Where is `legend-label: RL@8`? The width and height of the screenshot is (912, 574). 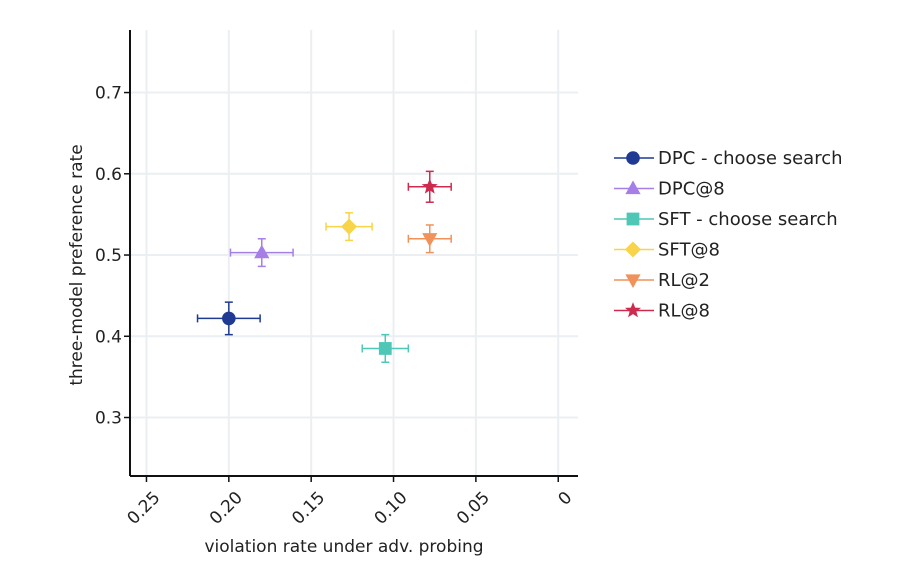 legend-label: RL@8 is located at coordinates (684, 311).